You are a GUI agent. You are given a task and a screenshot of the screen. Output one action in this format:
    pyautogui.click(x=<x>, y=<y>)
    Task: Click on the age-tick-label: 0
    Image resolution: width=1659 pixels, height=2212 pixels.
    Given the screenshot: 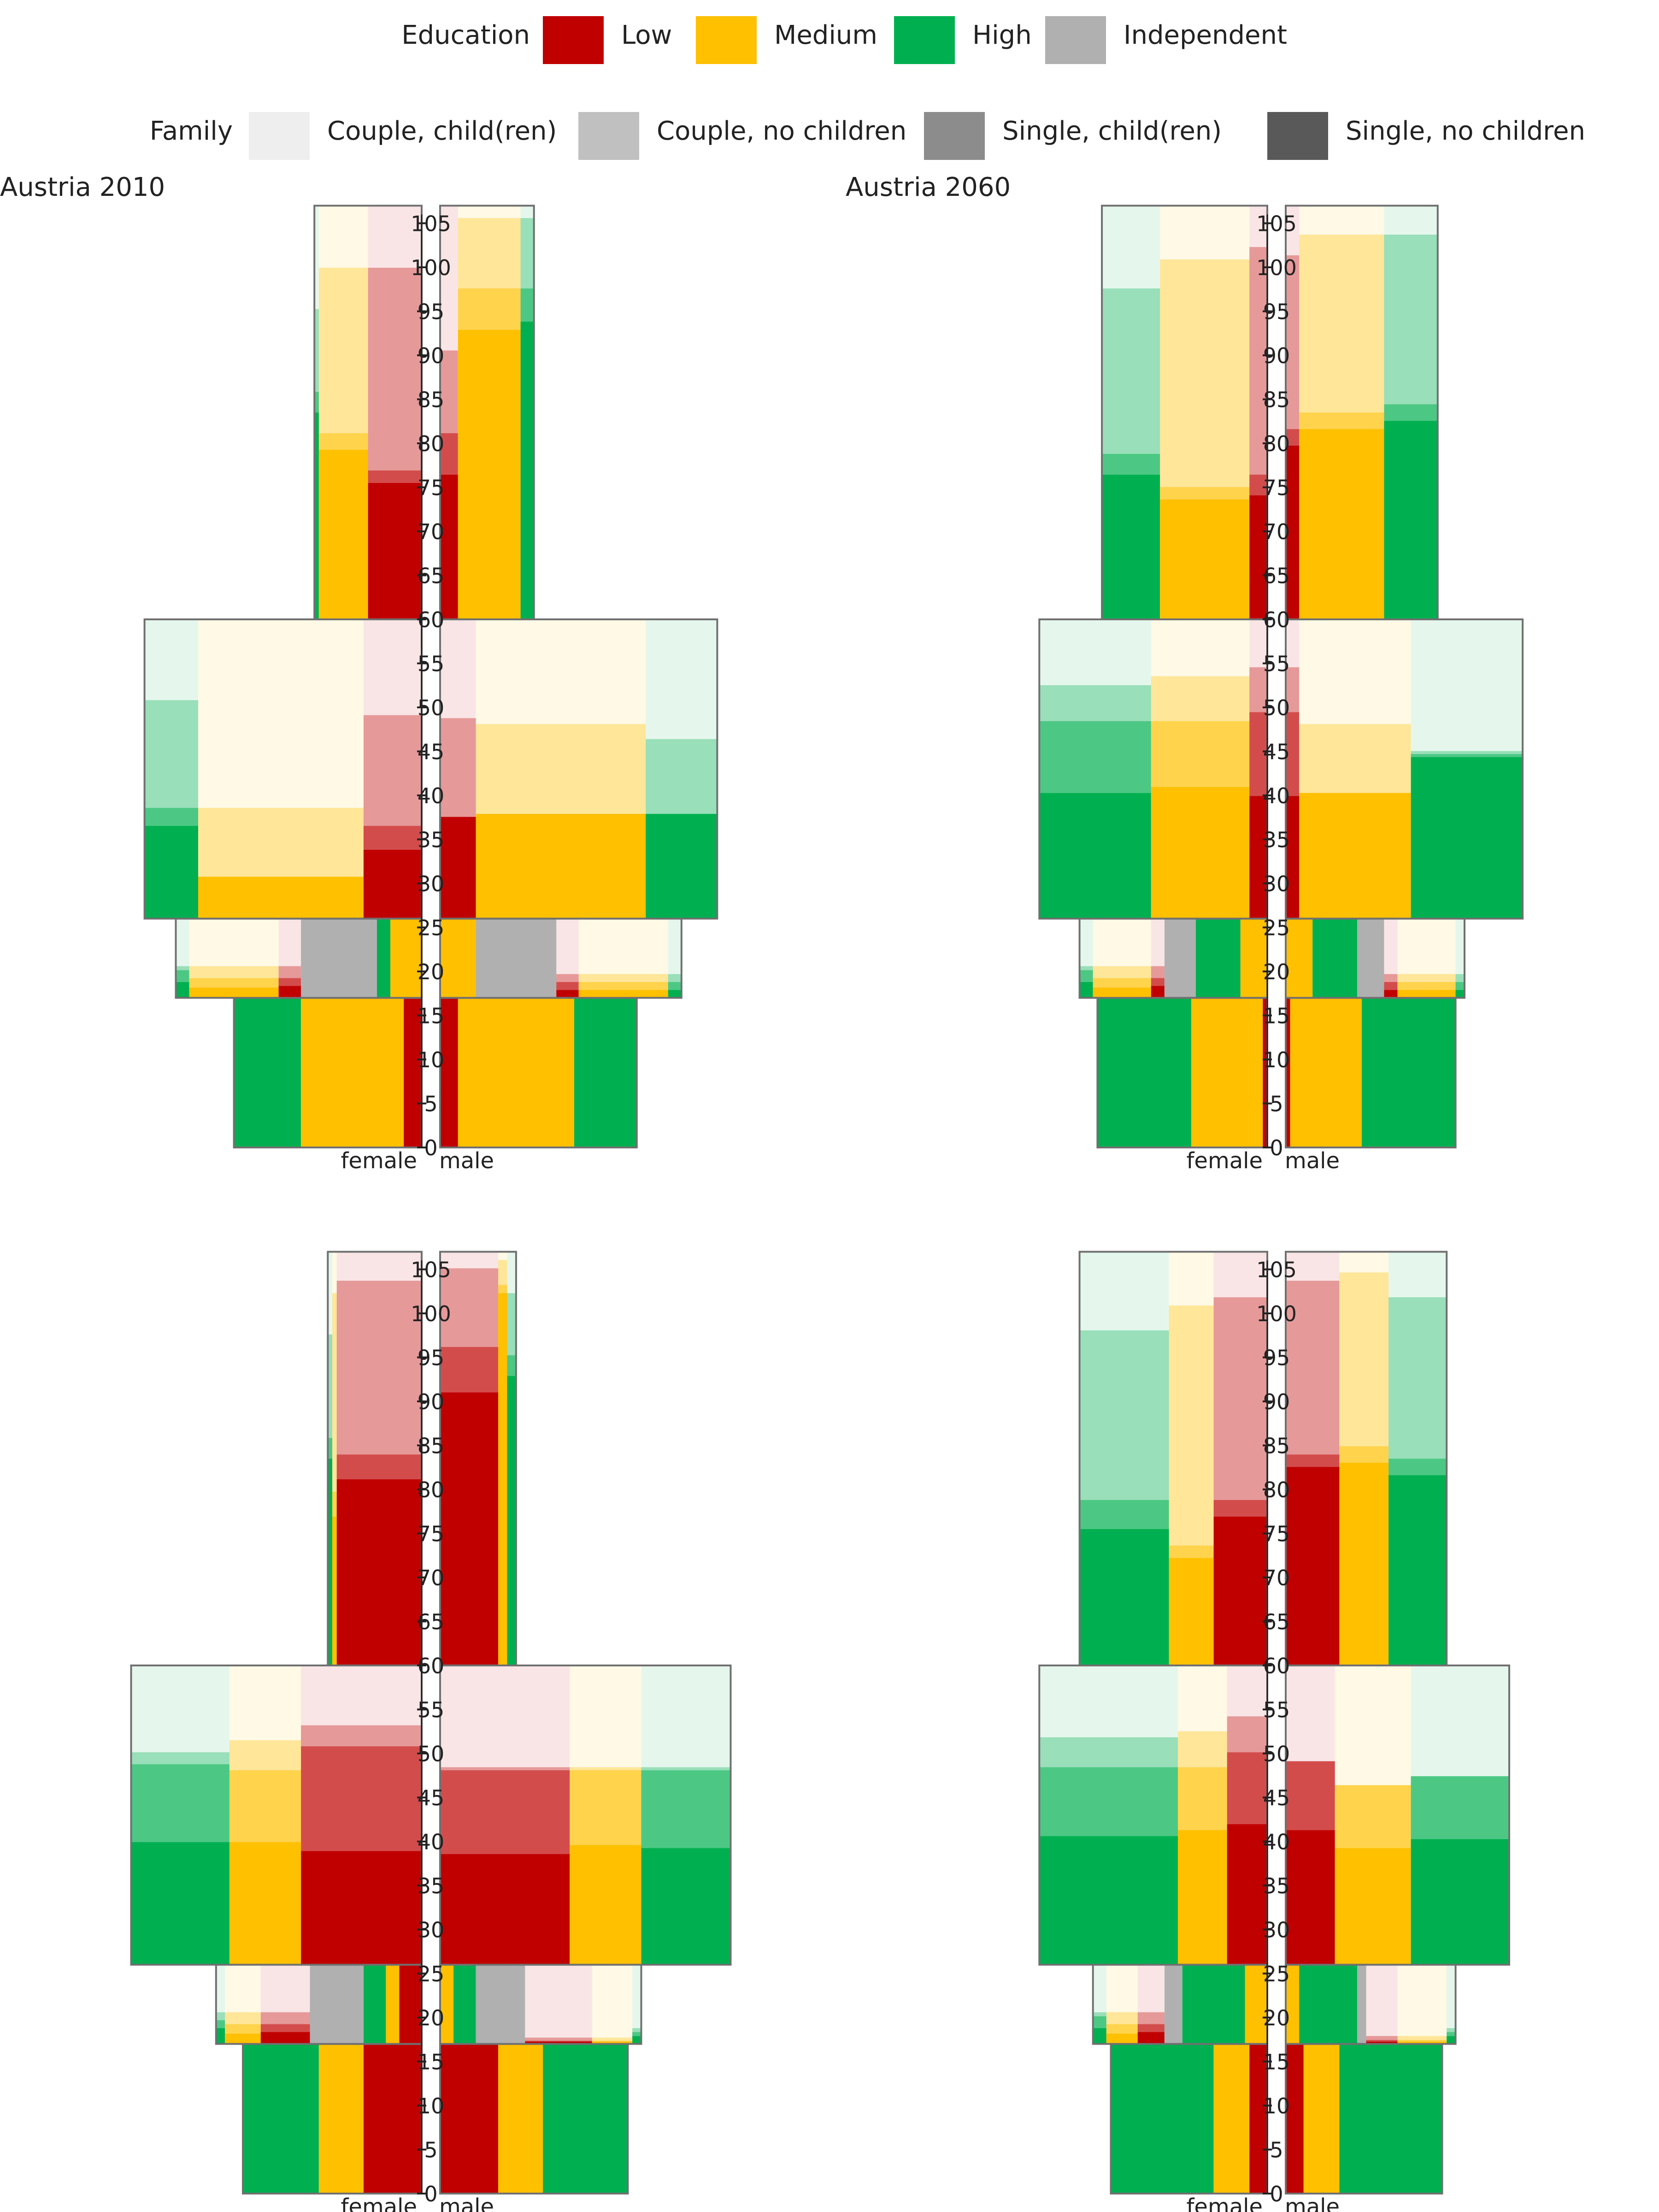 What is the action you would take?
    pyautogui.click(x=430, y=1147)
    